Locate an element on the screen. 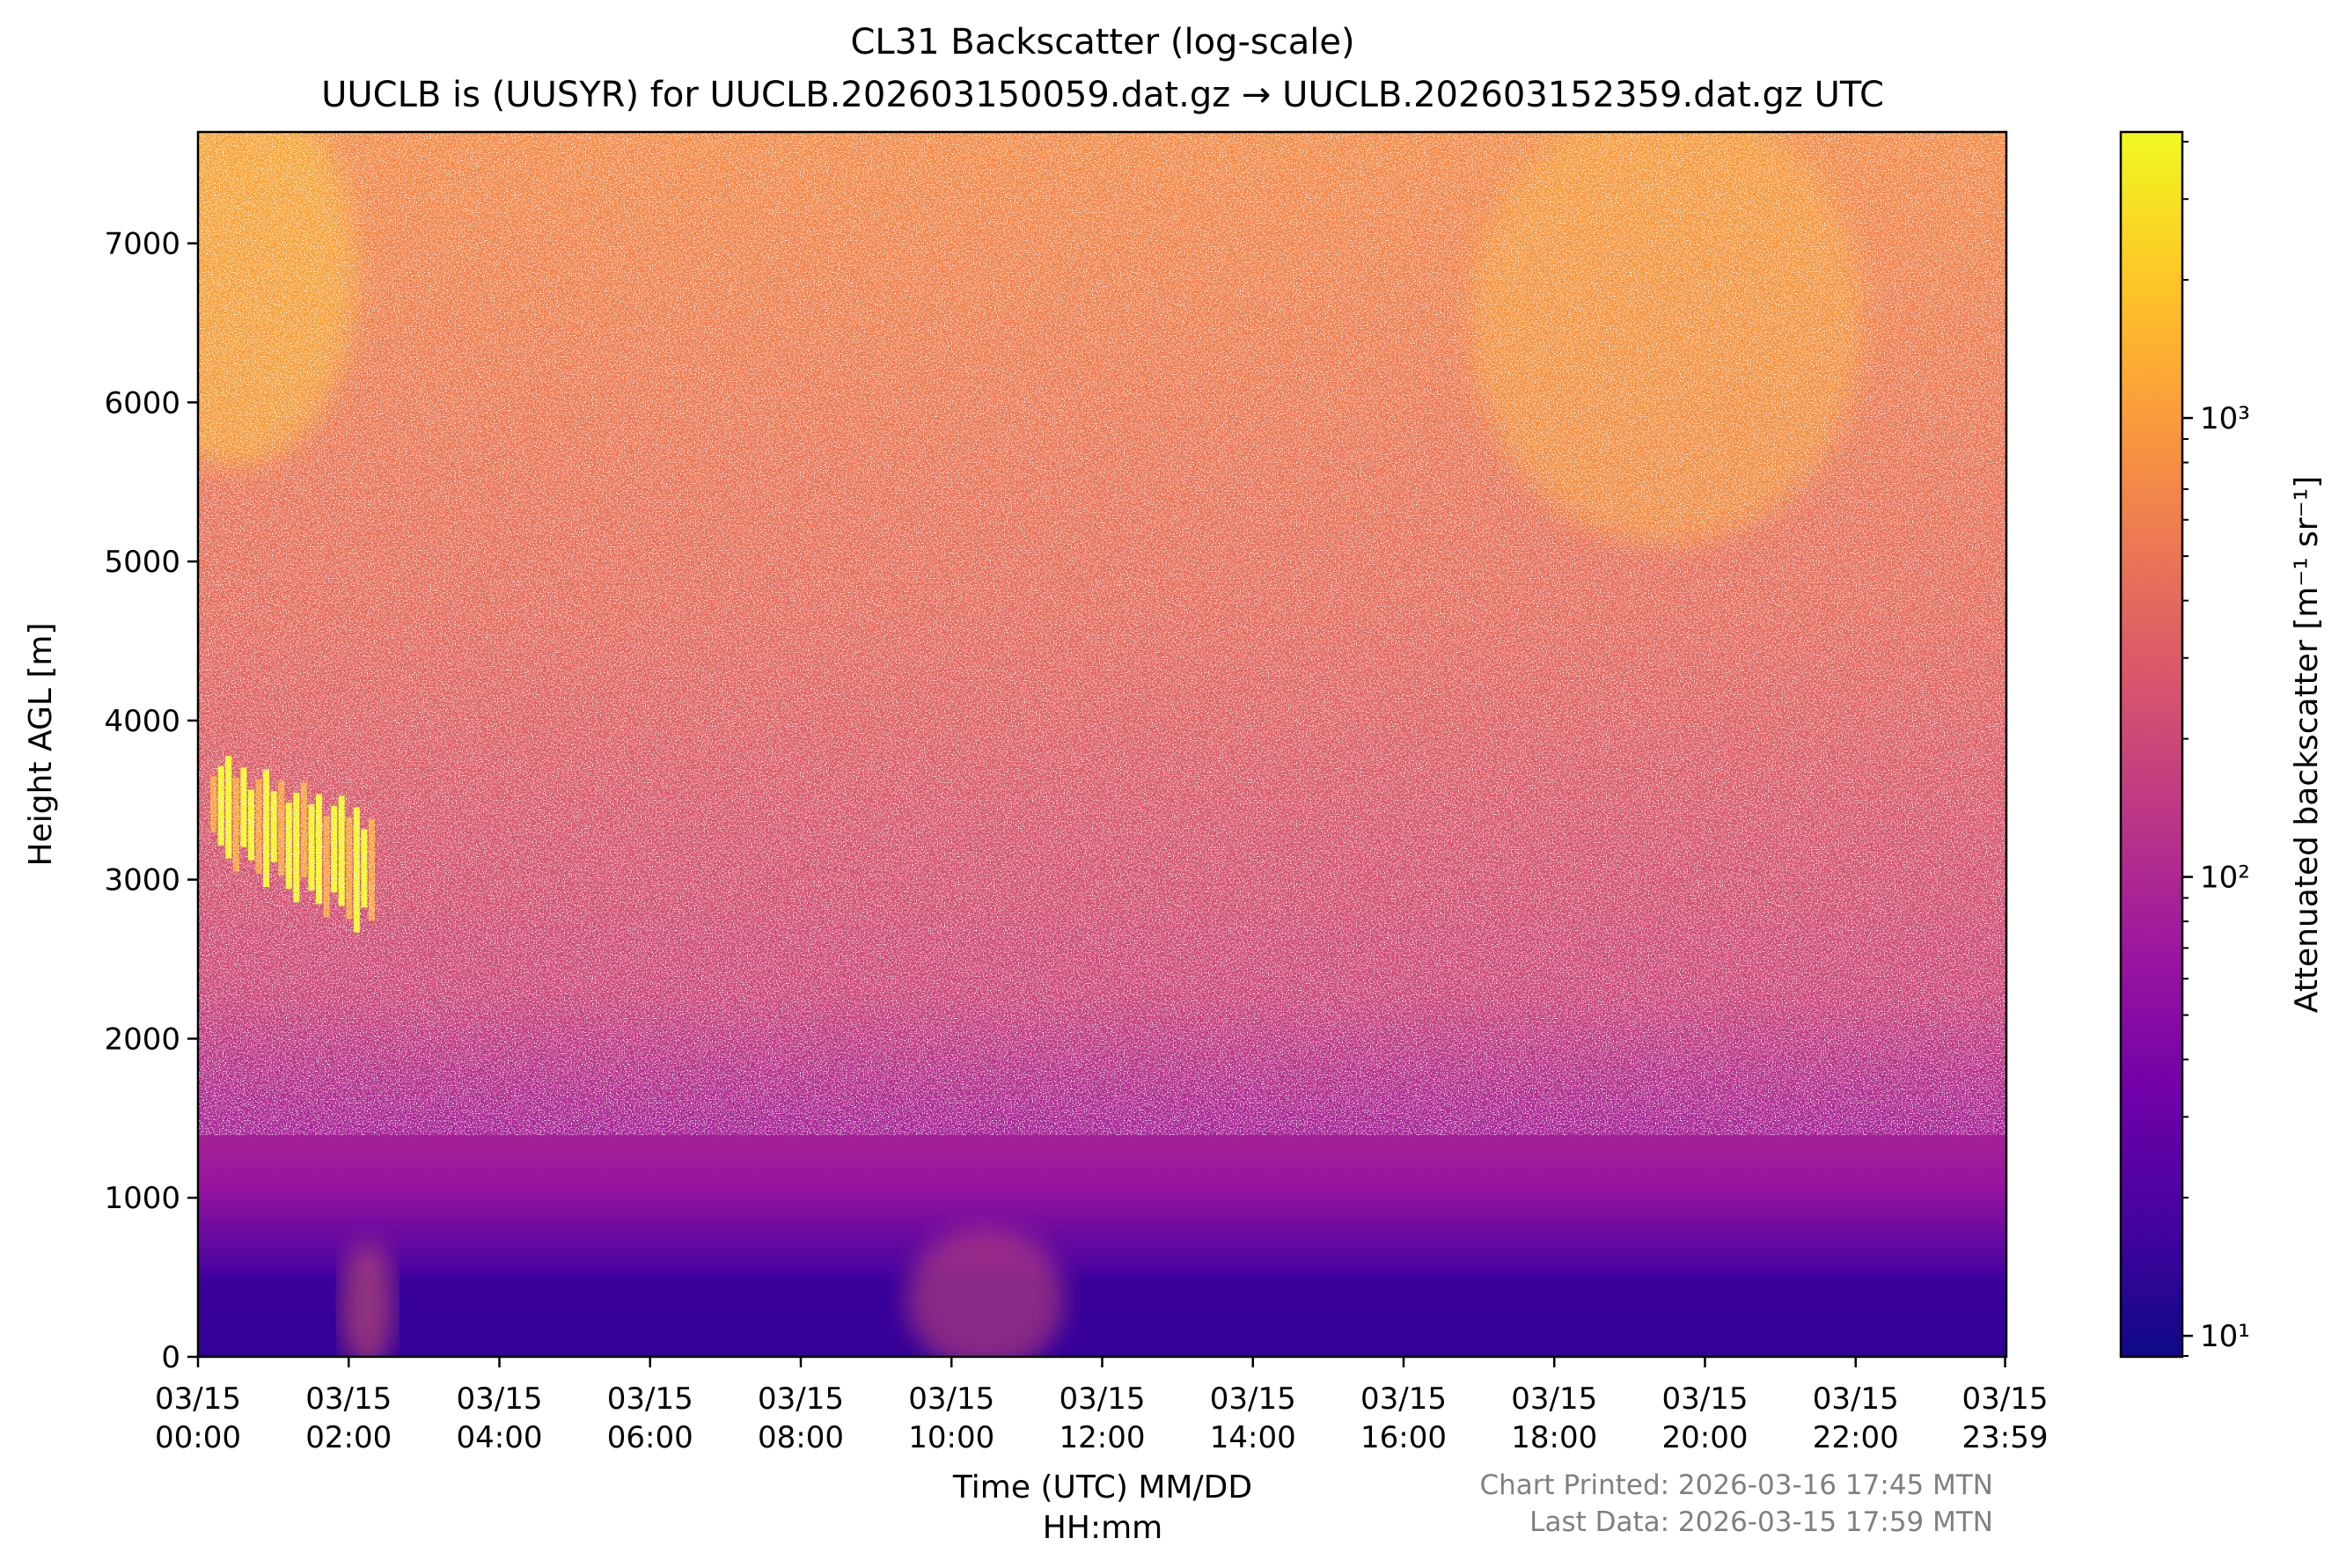 Image resolution: width=2339 pixels, height=1568 pixels. x-tick-time: 00:00 is located at coordinates (198, 1437).